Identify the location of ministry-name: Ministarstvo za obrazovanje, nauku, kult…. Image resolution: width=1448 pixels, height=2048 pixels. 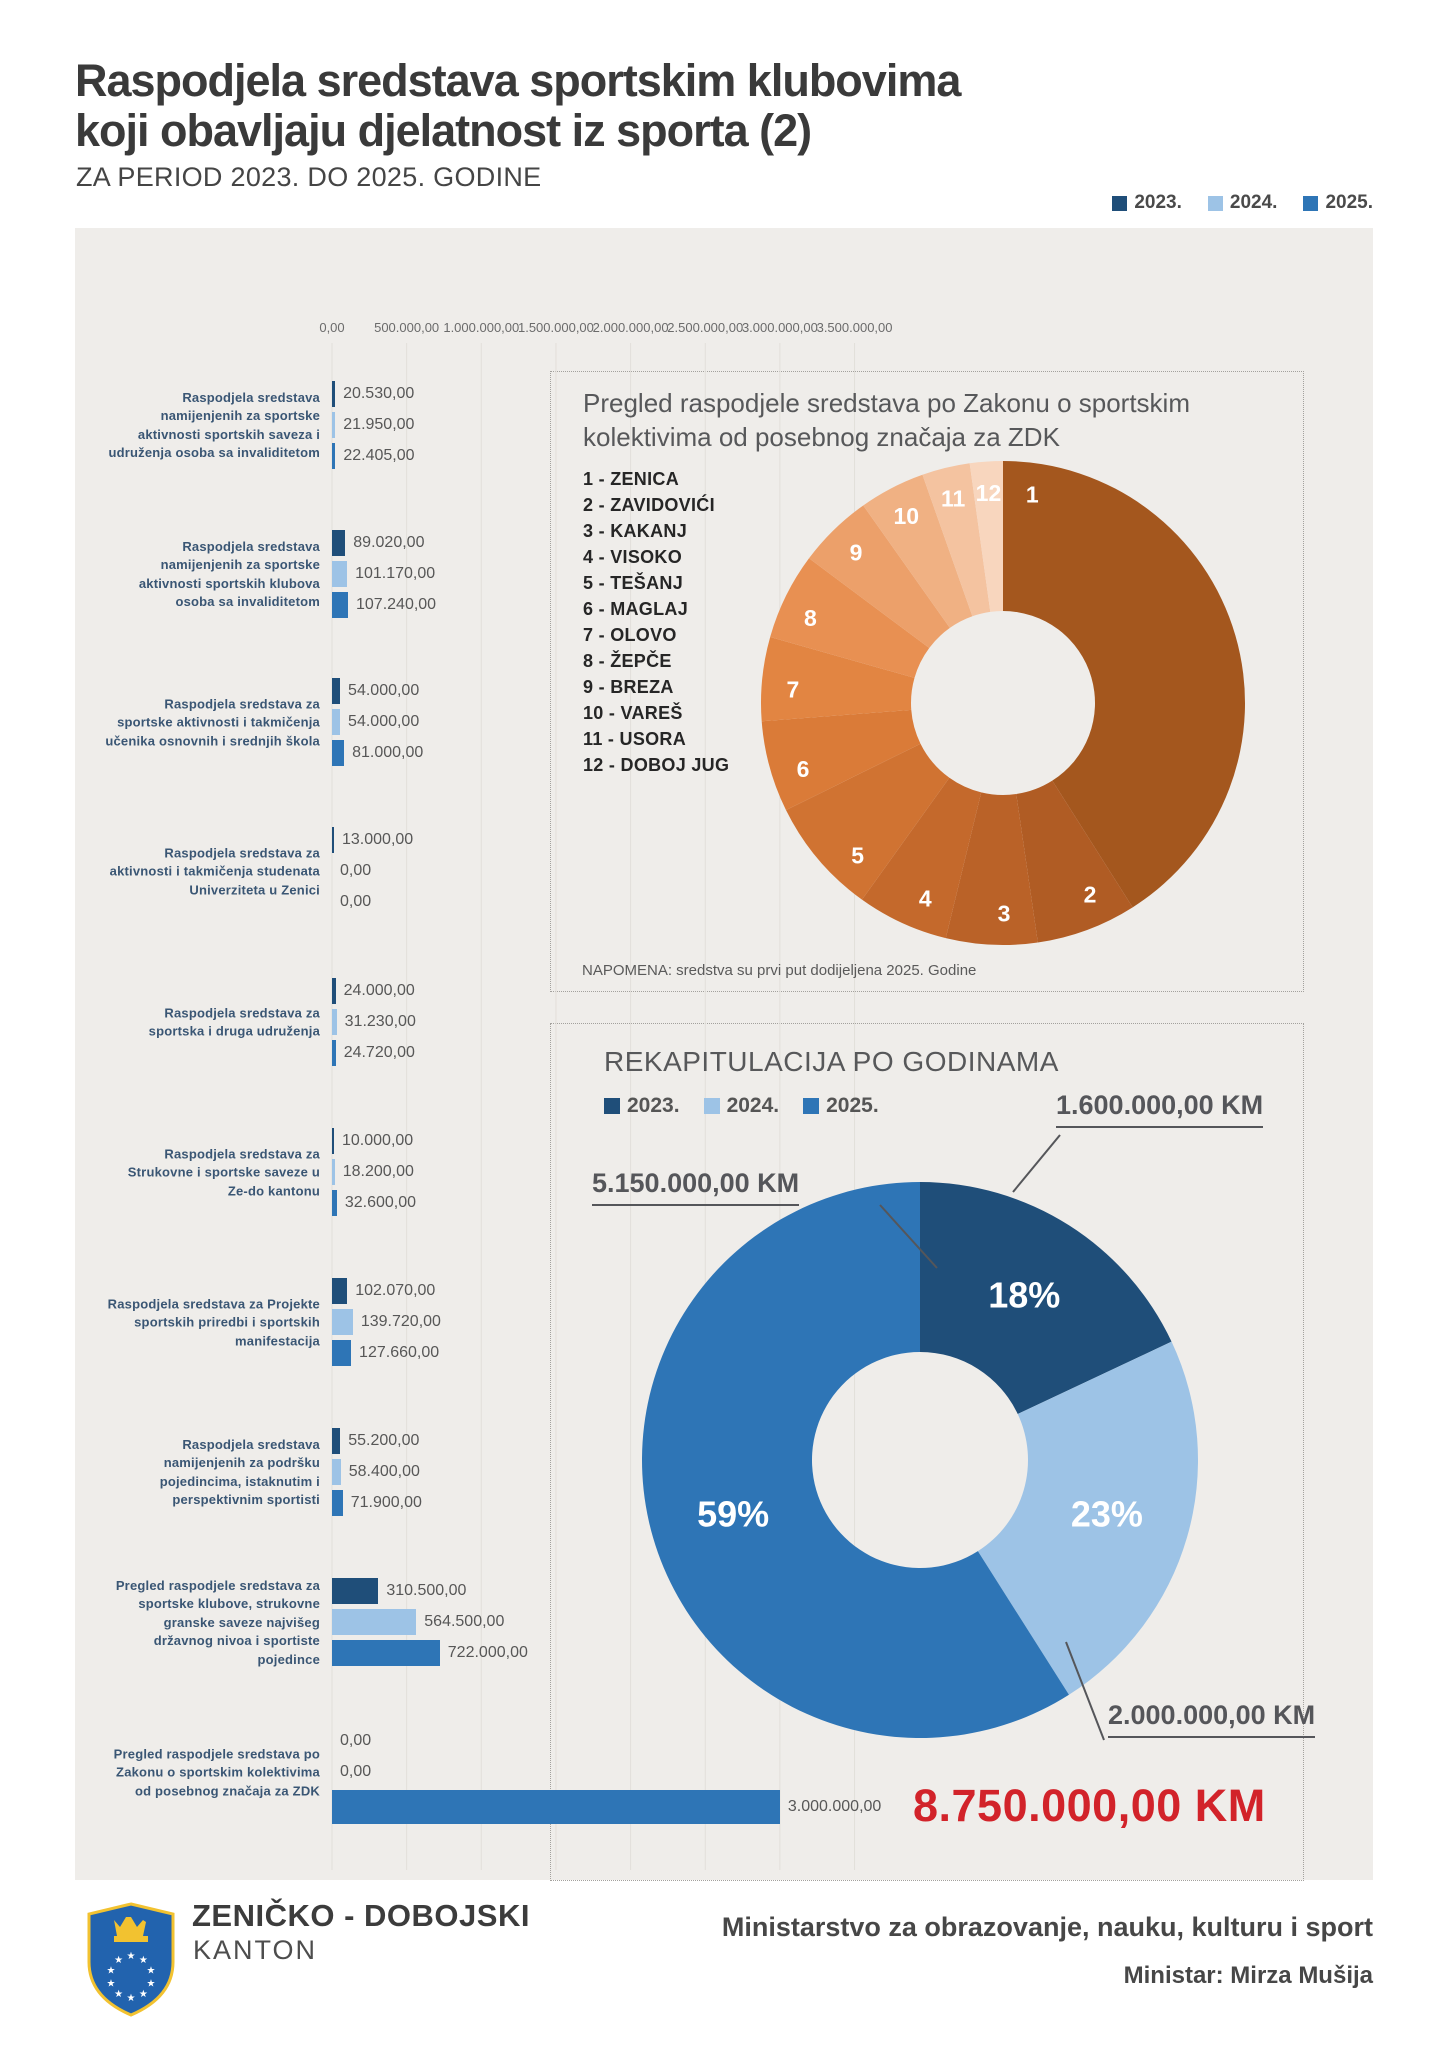
(1047, 1927).